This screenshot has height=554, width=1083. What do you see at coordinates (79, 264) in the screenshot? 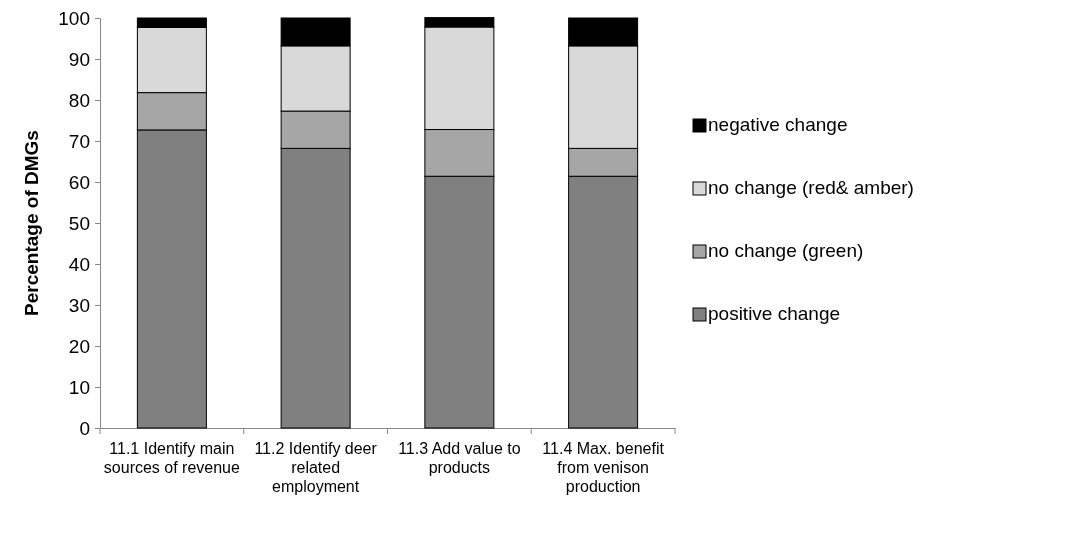
I see `y-tick-label: 40` at bounding box center [79, 264].